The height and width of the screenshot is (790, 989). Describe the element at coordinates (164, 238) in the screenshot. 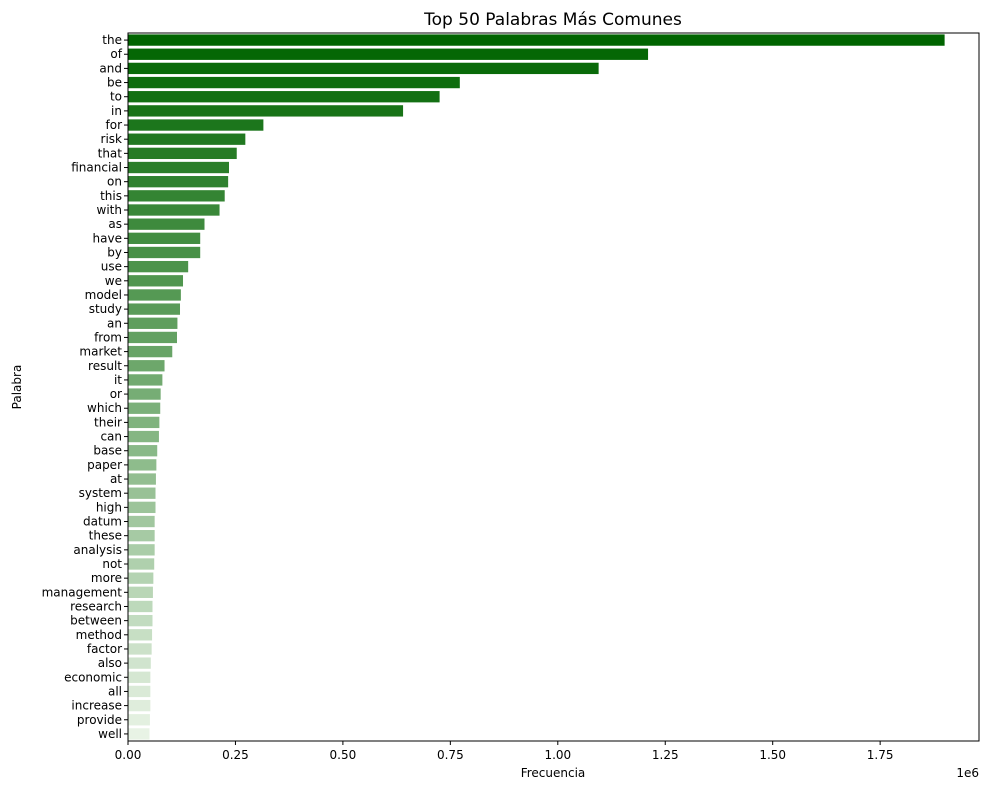

I see `bar-have` at that location.